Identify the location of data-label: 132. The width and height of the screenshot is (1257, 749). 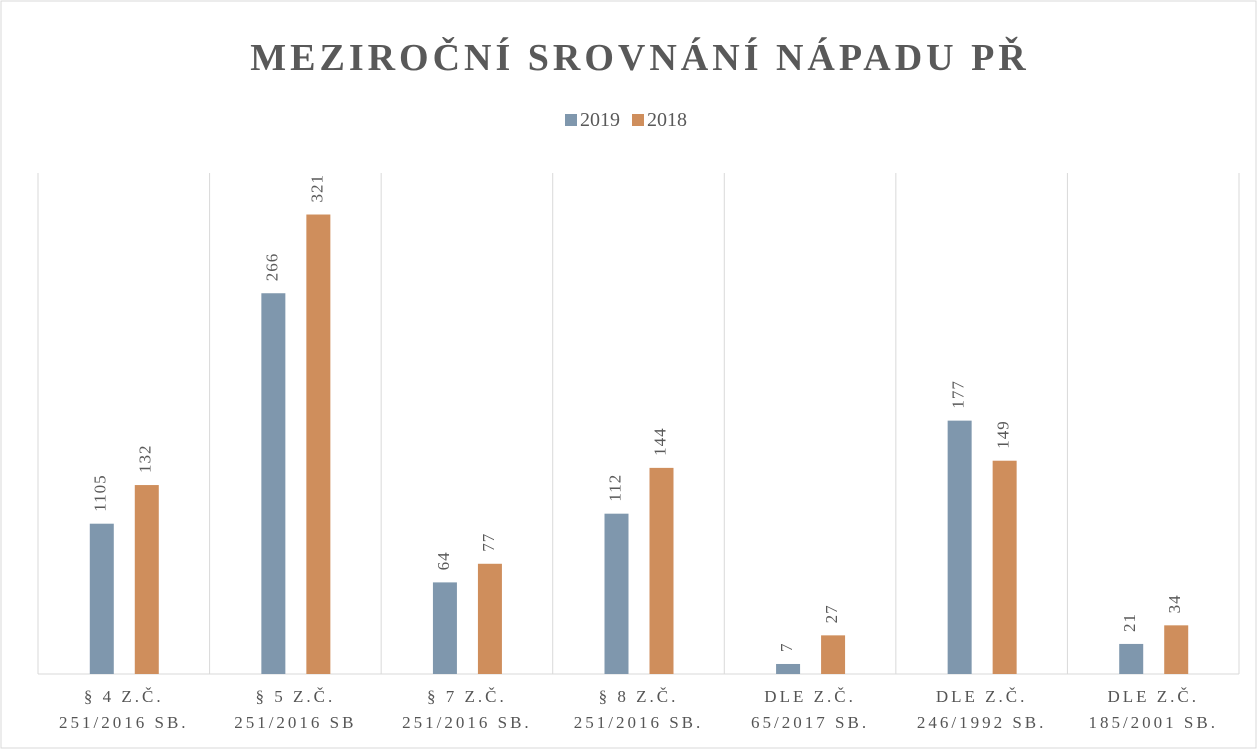
(145, 459).